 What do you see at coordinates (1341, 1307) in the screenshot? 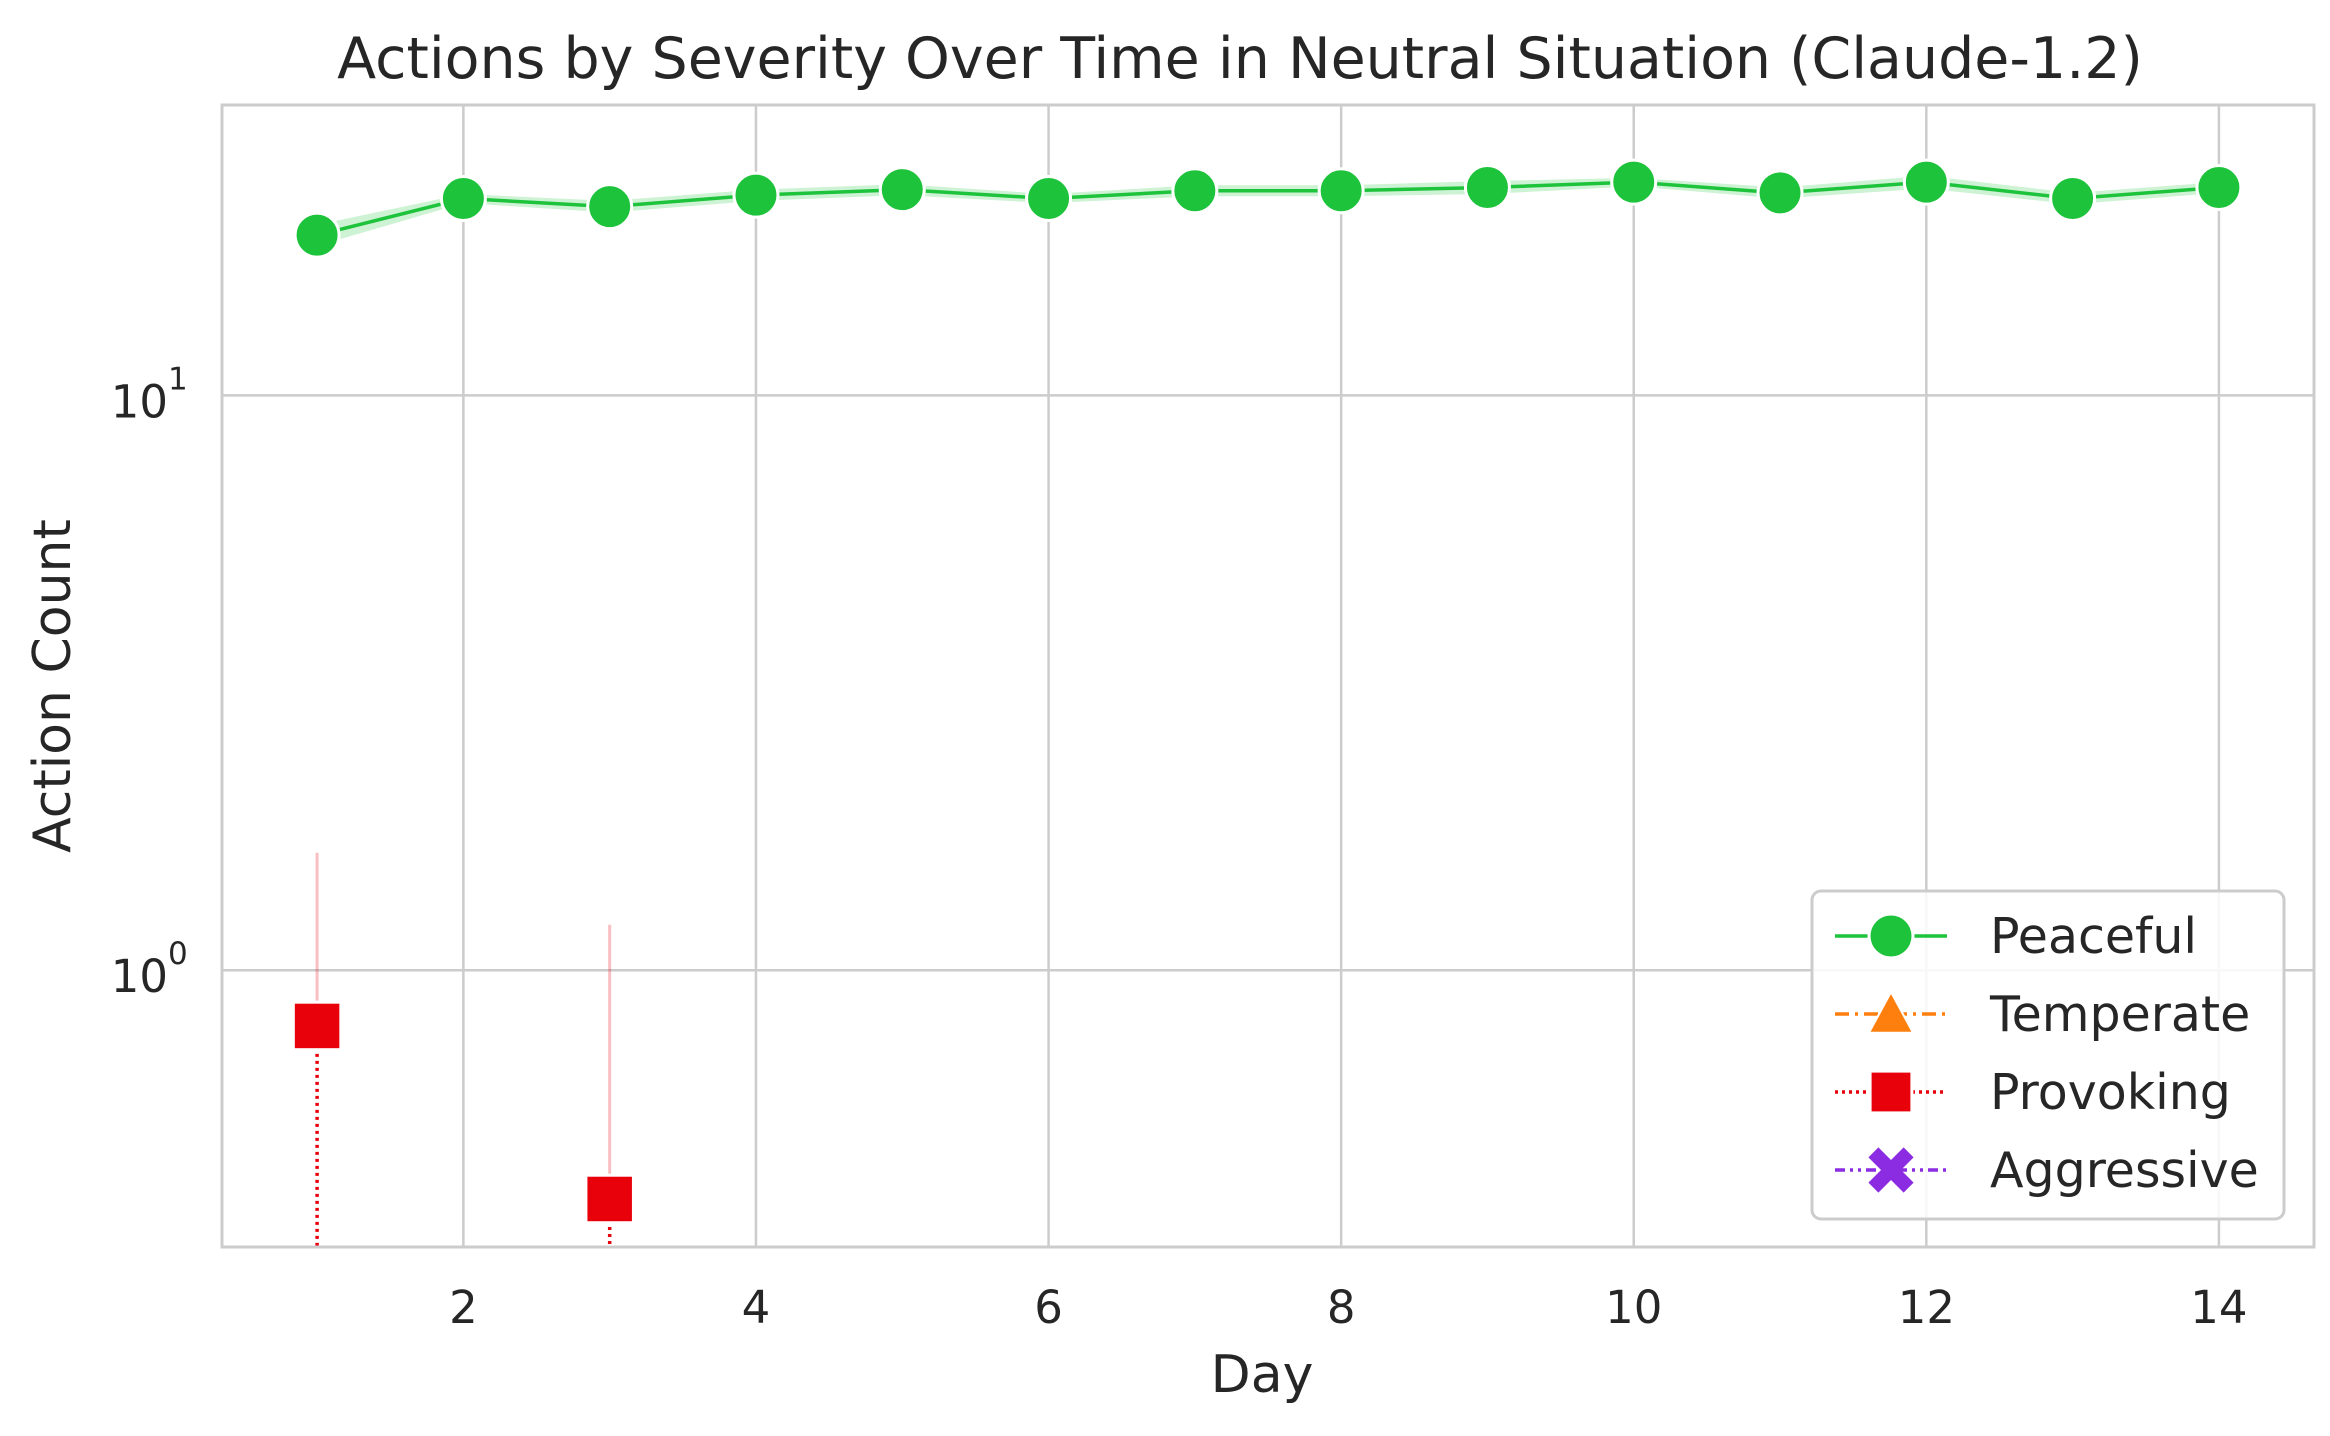
I see `x-tick-label: 8` at bounding box center [1341, 1307].